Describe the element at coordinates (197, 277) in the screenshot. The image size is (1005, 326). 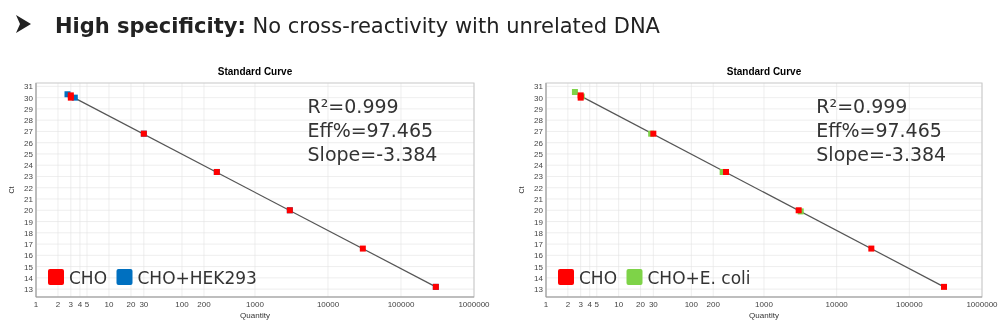
I see `legend-label: CHO+HEK293` at that location.